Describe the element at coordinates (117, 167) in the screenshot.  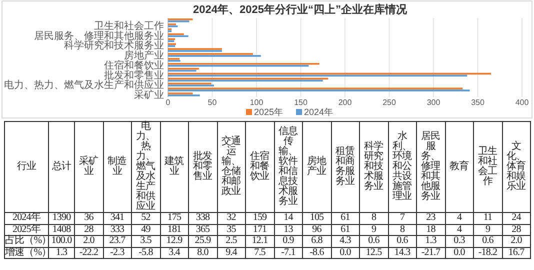
I see `text: 制造业` at that location.